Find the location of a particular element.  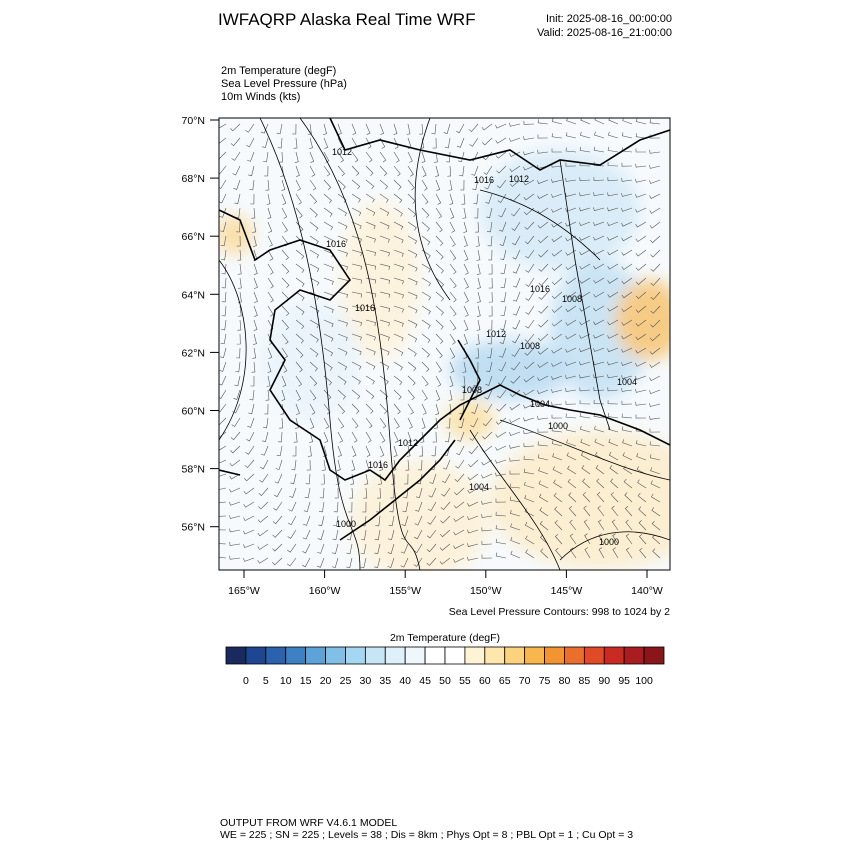

contour-label: 1004 is located at coordinates (627, 382).